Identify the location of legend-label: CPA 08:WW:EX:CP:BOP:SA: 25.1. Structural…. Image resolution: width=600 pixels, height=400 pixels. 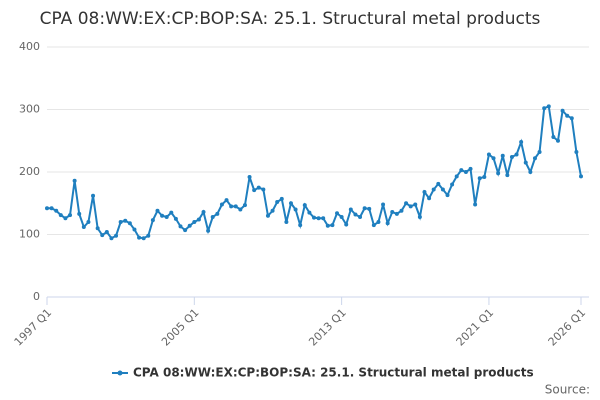
(333, 373).